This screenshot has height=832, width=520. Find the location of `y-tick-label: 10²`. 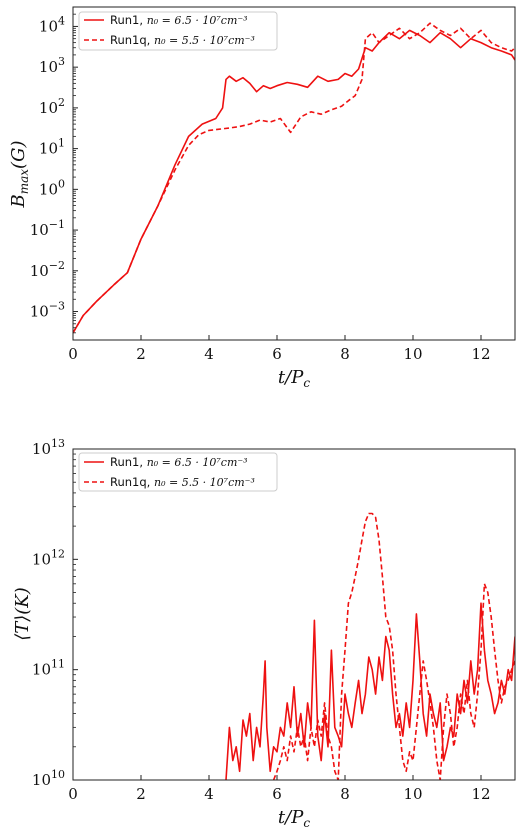

y-tick-label: 10² is located at coordinates (52, 106).